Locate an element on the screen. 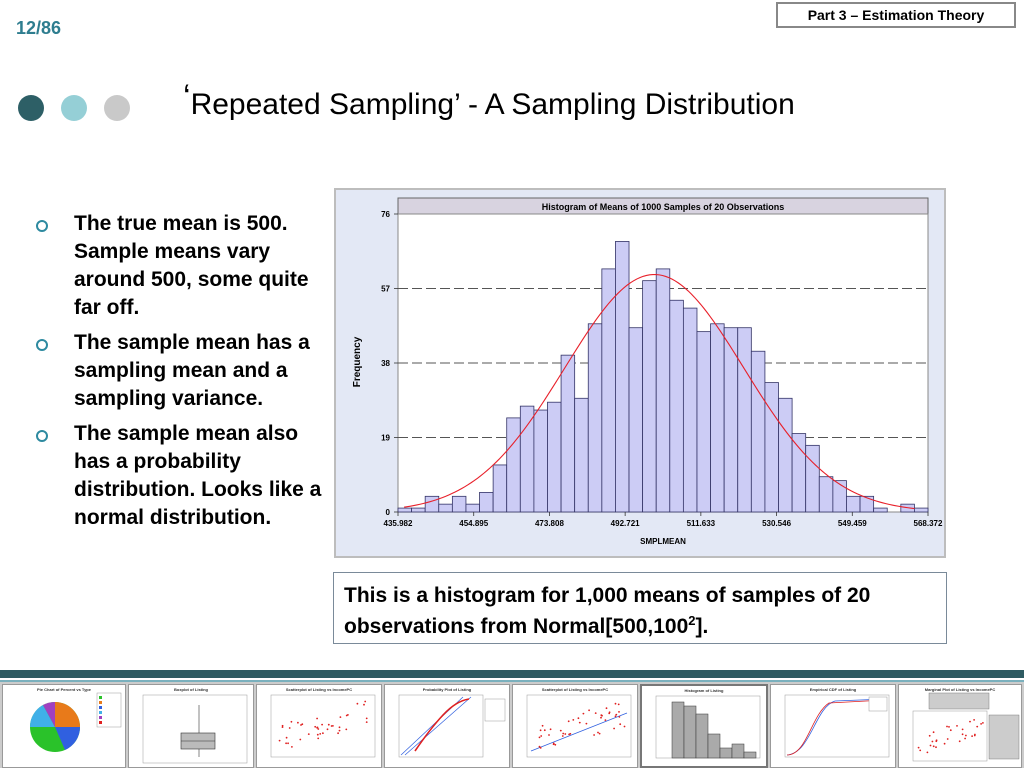 This screenshot has height=772, width=1024. caption-superscript: 2 is located at coordinates (692, 620).